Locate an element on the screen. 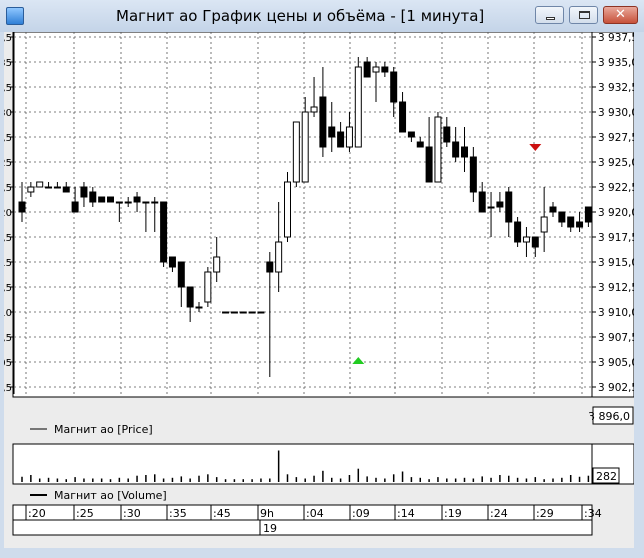  left-tick-label: 35 is located at coordinates (8, 63).